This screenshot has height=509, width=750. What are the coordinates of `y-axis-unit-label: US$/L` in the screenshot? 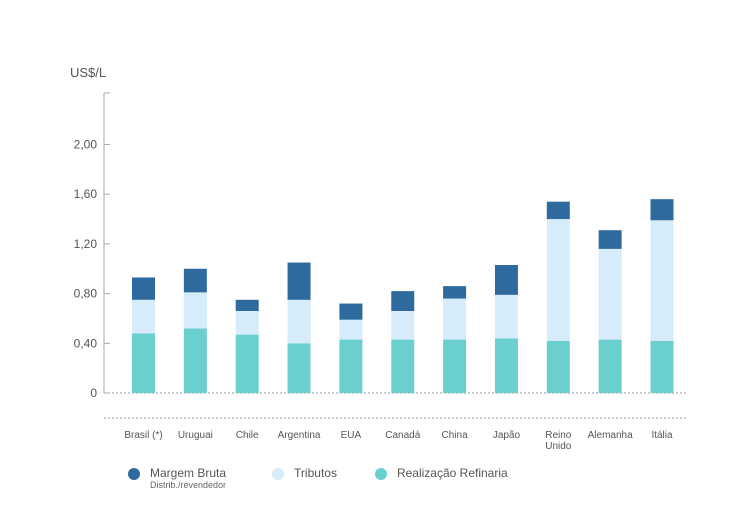 It's located at (88, 72).